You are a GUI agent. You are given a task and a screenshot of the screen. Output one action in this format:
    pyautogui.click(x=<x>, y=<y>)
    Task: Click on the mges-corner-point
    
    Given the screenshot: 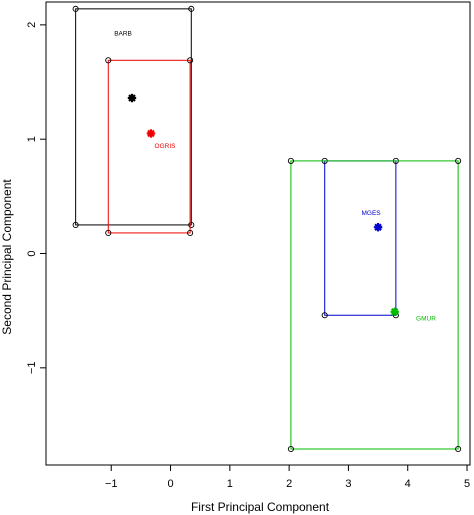 What is the action you would take?
    pyautogui.click(x=324, y=315)
    